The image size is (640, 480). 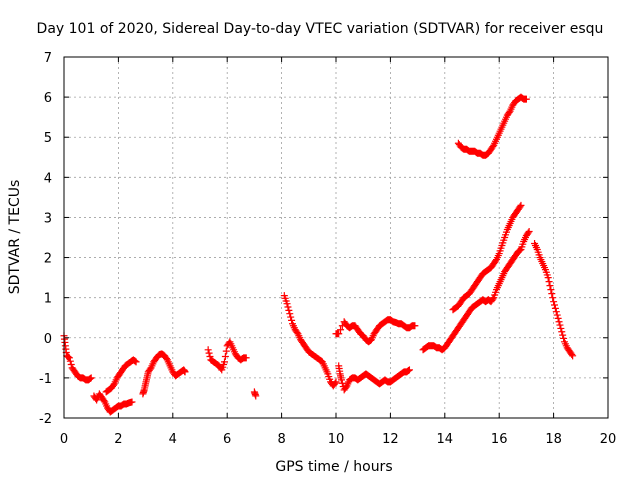 I want to click on x-tick-label: 18, so click(x=553, y=439).